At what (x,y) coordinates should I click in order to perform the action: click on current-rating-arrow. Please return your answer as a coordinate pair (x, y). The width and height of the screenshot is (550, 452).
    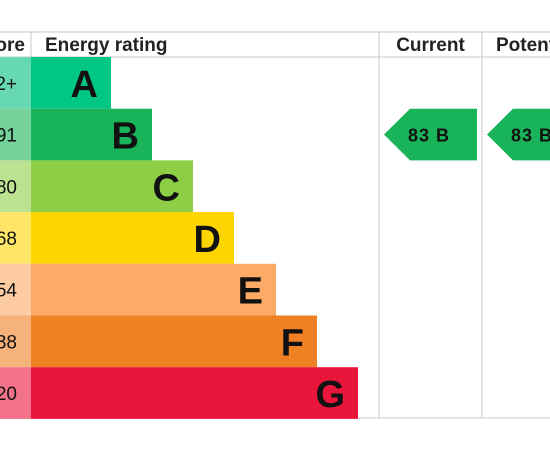
    Looking at the image, I should click on (430, 134).